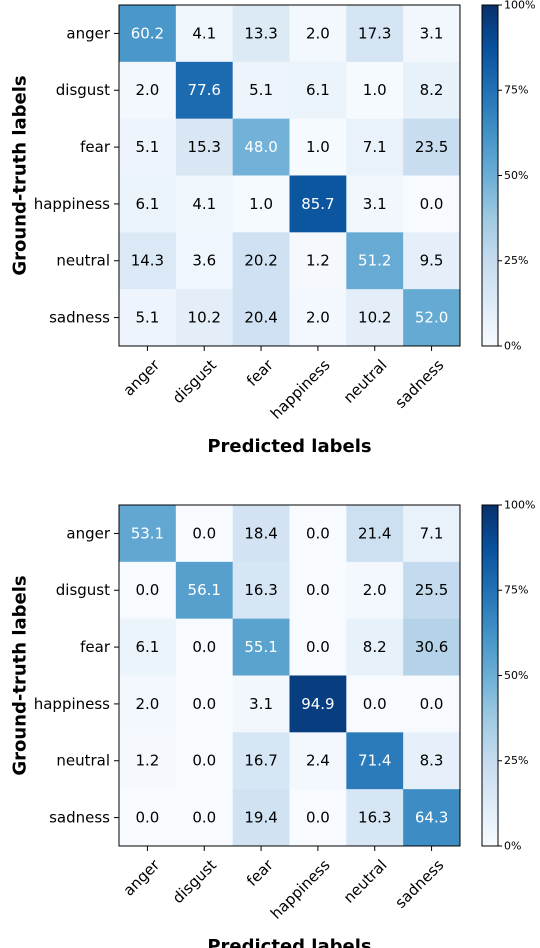  Describe the element at coordinates (512, 345) in the screenshot. I see `colorbar-tick-label: 0%` at that location.